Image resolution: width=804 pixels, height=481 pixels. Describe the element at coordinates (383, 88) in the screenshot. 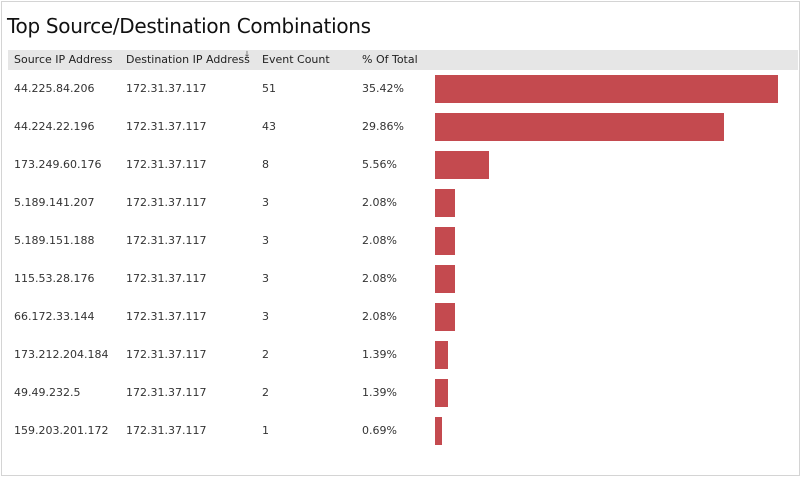

I see `percent-of-total-cell: 35.42%` at that location.